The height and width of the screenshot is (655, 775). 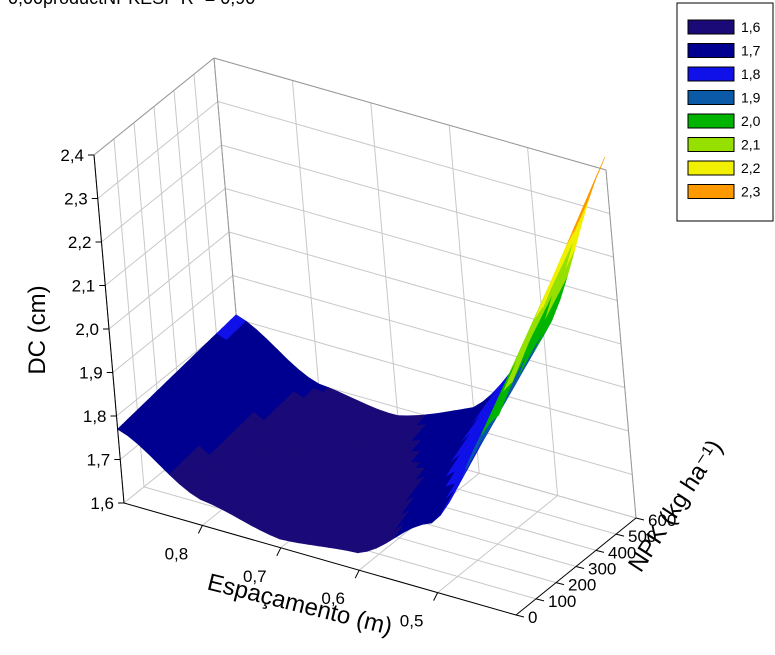 What do you see at coordinates (177, 553) in the screenshot?
I see `x-tick-label: 0,8` at bounding box center [177, 553].